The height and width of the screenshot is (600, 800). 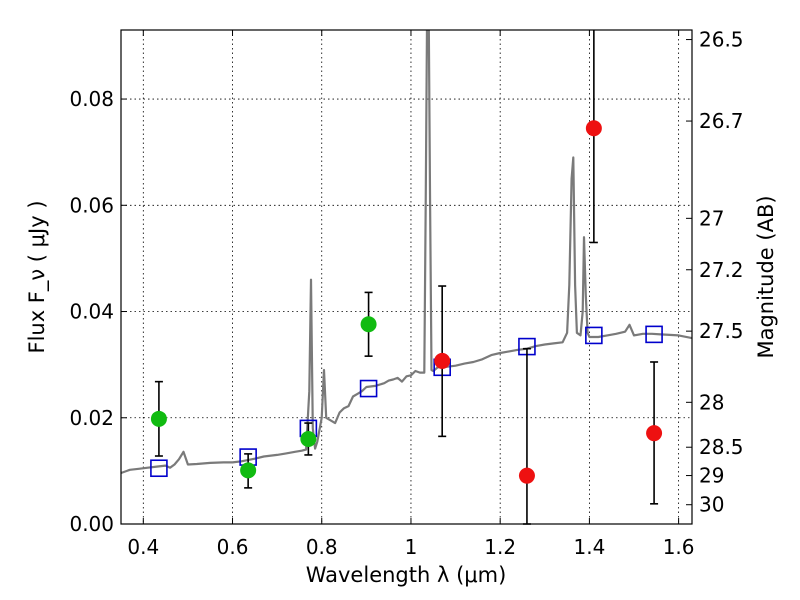 I want to click on x-tick-label: 0.6, so click(x=233, y=547).